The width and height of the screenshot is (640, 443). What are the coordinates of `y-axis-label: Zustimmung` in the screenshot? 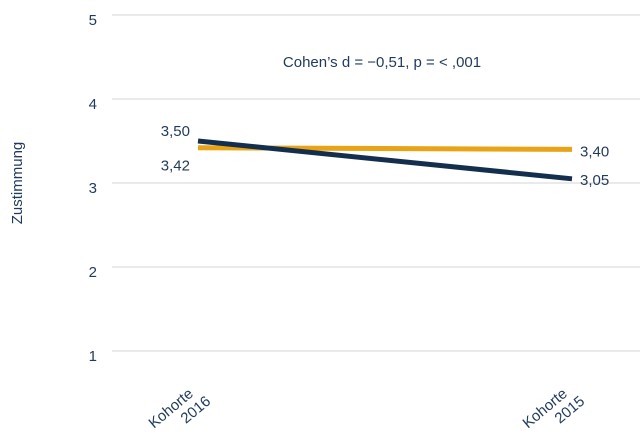 It's located at (17, 183).